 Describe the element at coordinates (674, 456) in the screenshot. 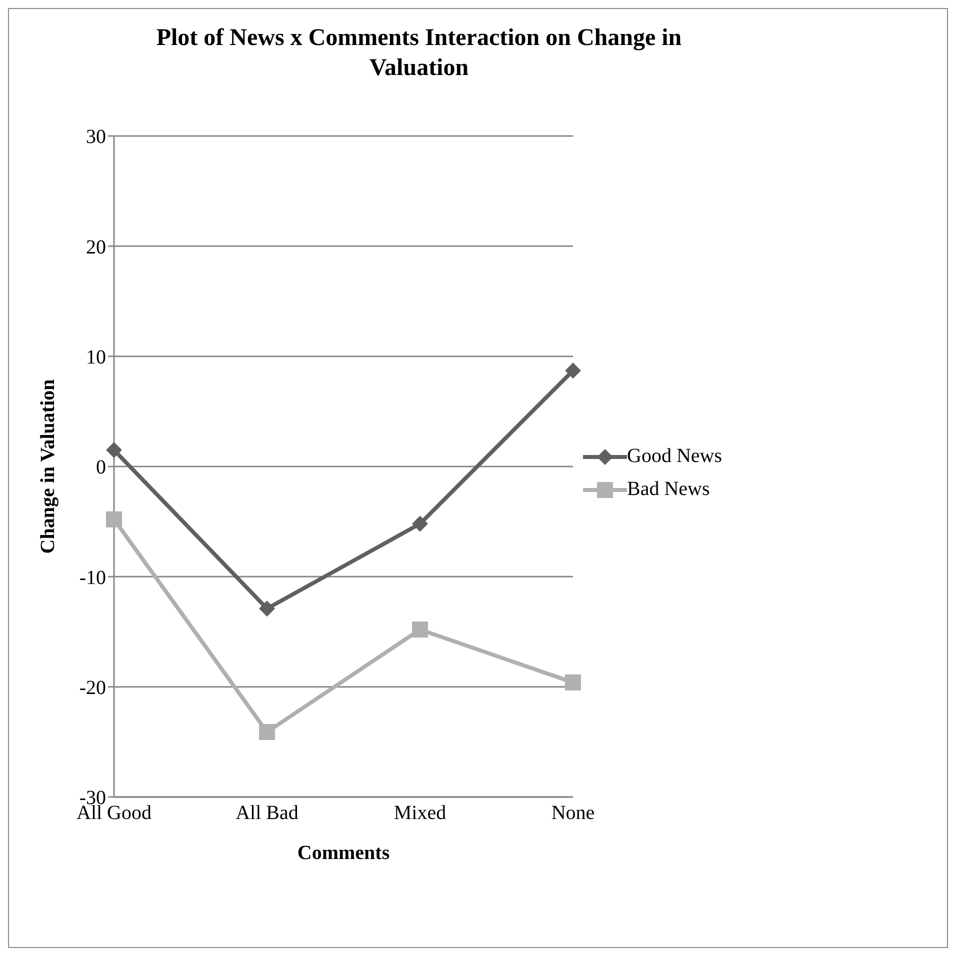

I see `legend-label: Good News` at that location.